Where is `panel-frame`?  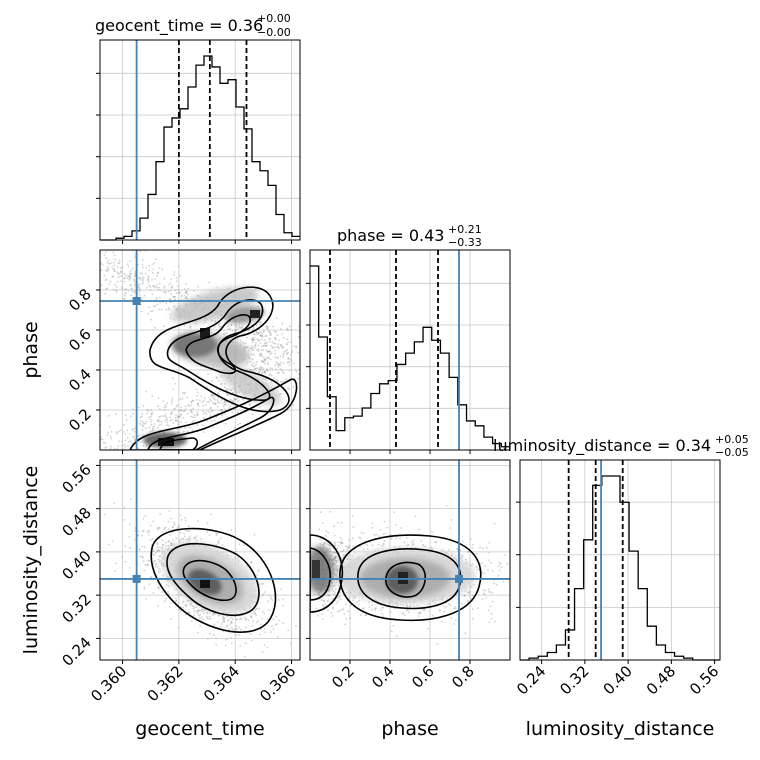 panel-frame is located at coordinates (200, 560).